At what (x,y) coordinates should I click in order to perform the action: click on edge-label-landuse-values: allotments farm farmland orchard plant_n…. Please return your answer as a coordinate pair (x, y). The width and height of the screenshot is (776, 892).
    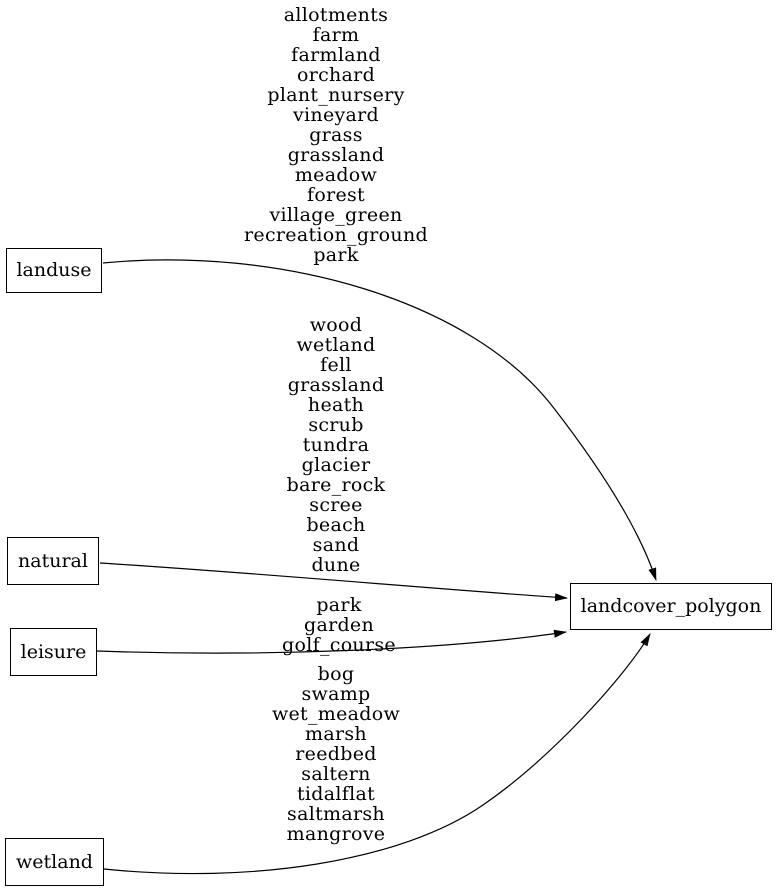
    Looking at the image, I should click on (336, 135).